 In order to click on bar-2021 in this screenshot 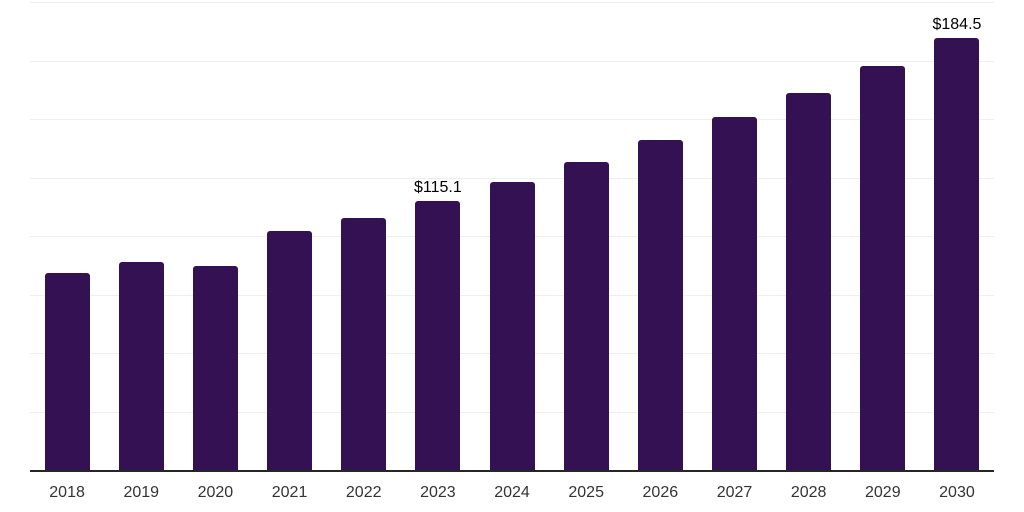, I will do `click(290, 350)`.